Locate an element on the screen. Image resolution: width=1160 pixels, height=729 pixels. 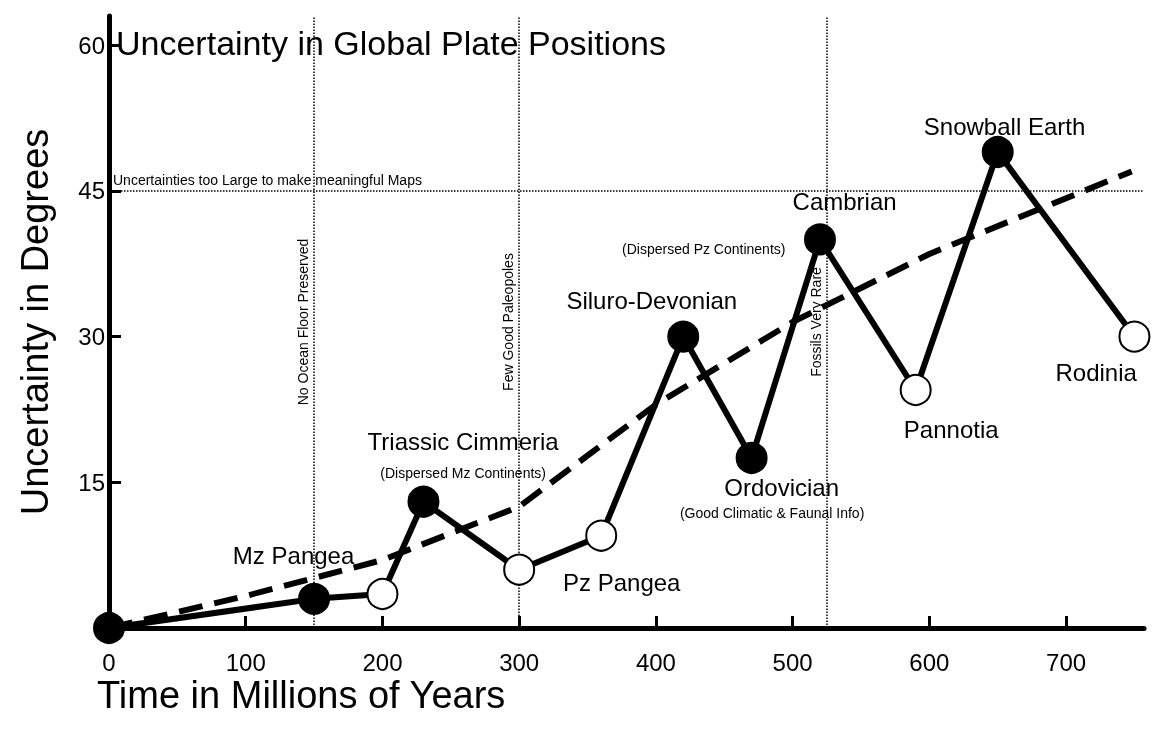
x-tick-label: 200 is located at coordinates (382, 662).